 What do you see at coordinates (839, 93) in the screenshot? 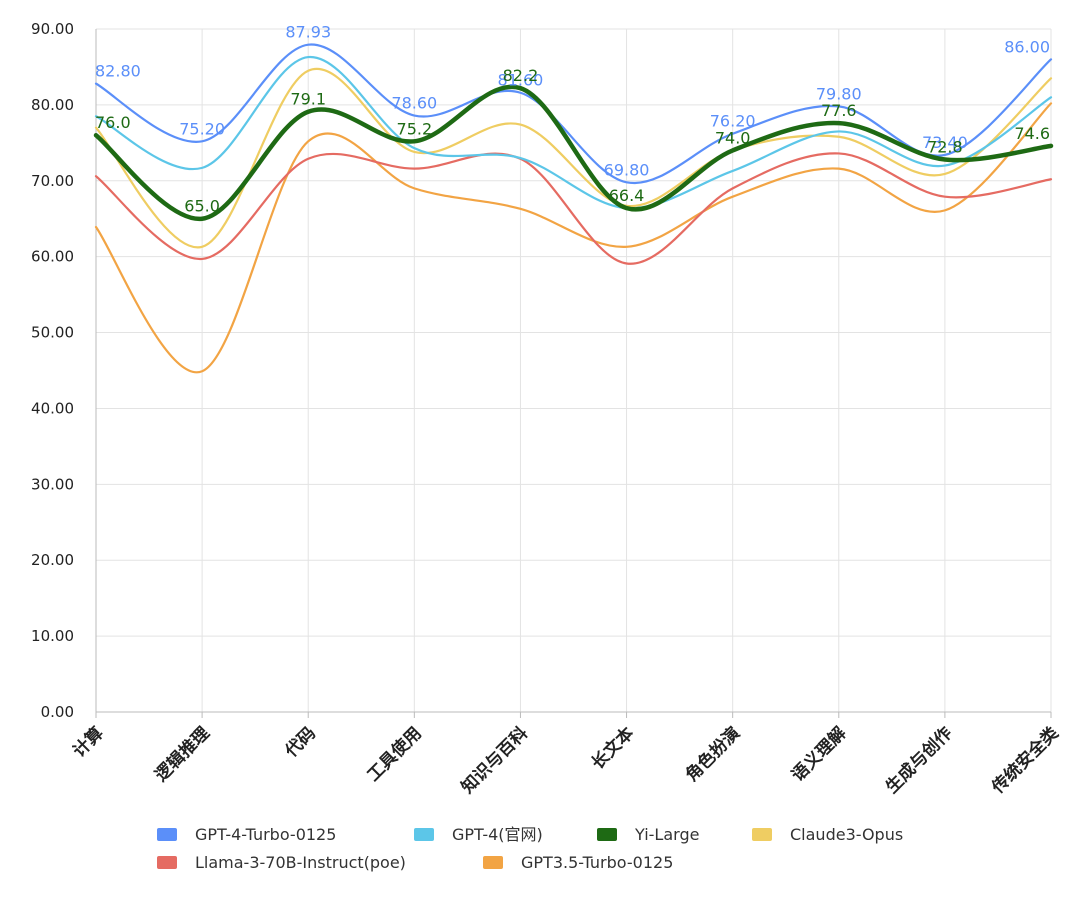
I see `data-label: 79.80` at bounding box center [839, 93].